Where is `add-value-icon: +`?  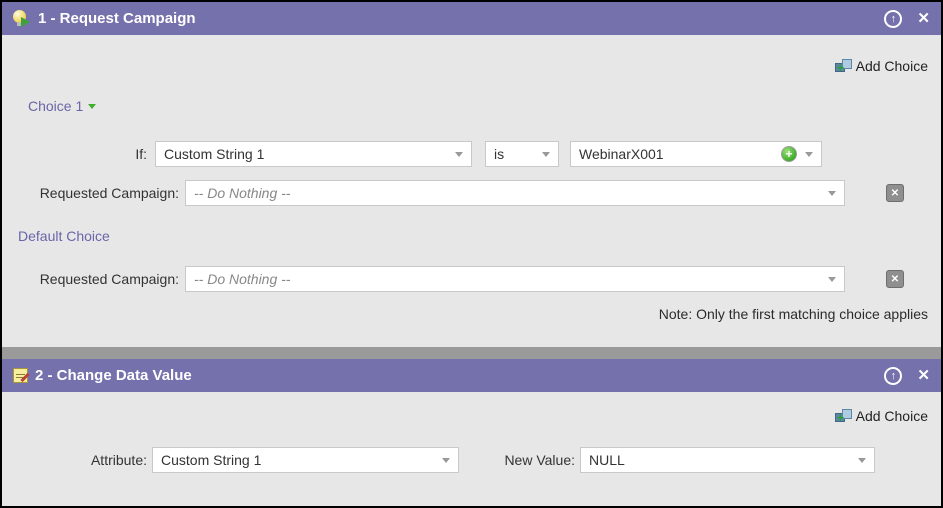 add-value-icon: + is located at coordinates (789, 154).